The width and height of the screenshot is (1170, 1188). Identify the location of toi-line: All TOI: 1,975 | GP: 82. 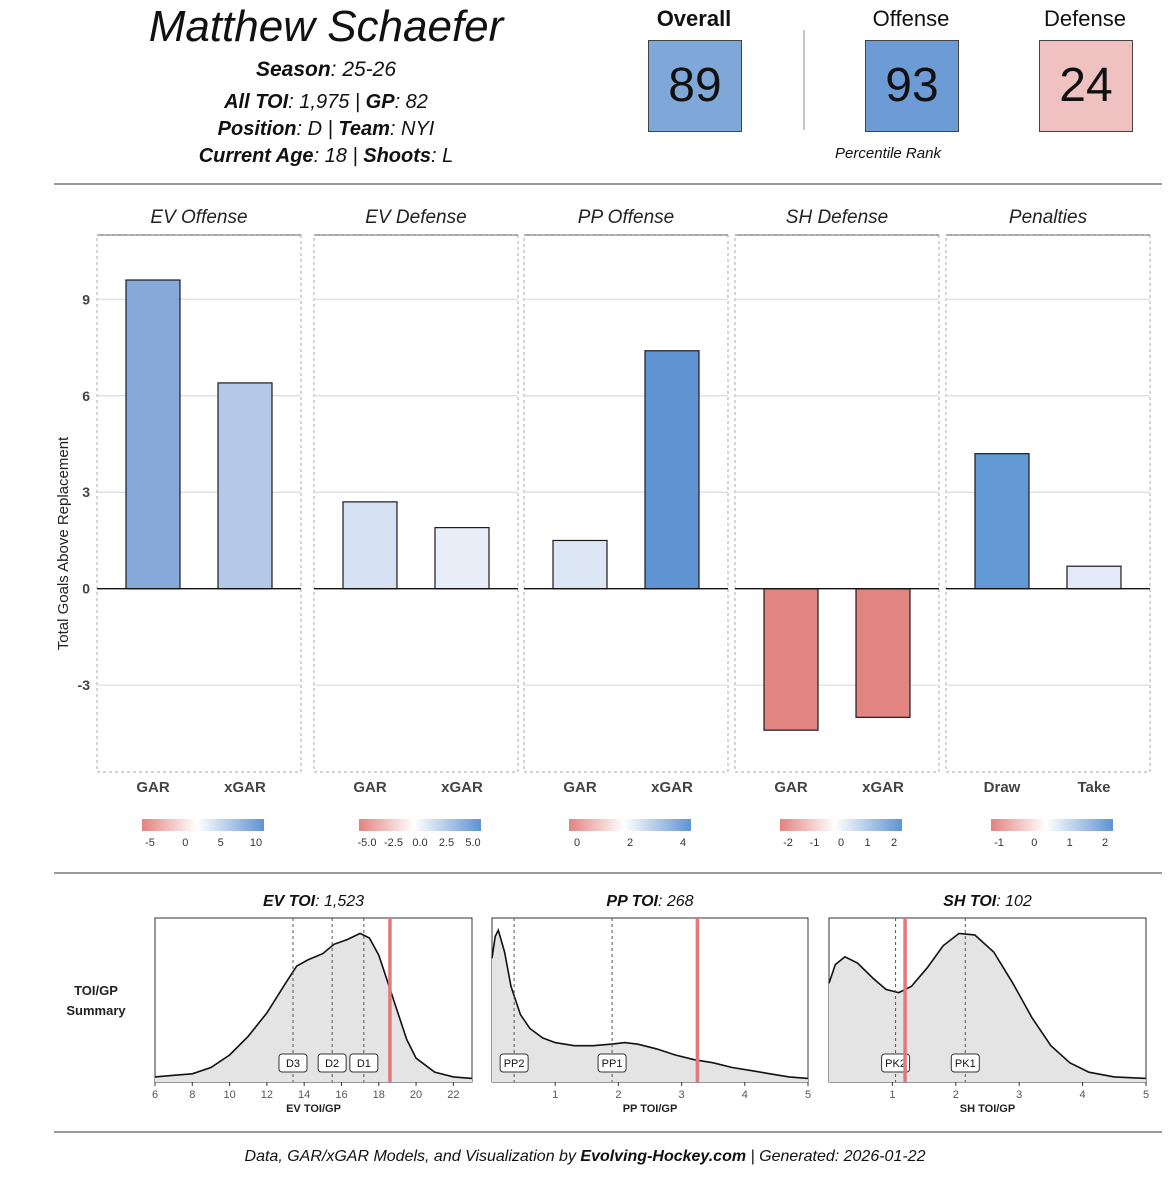
(326, 102).